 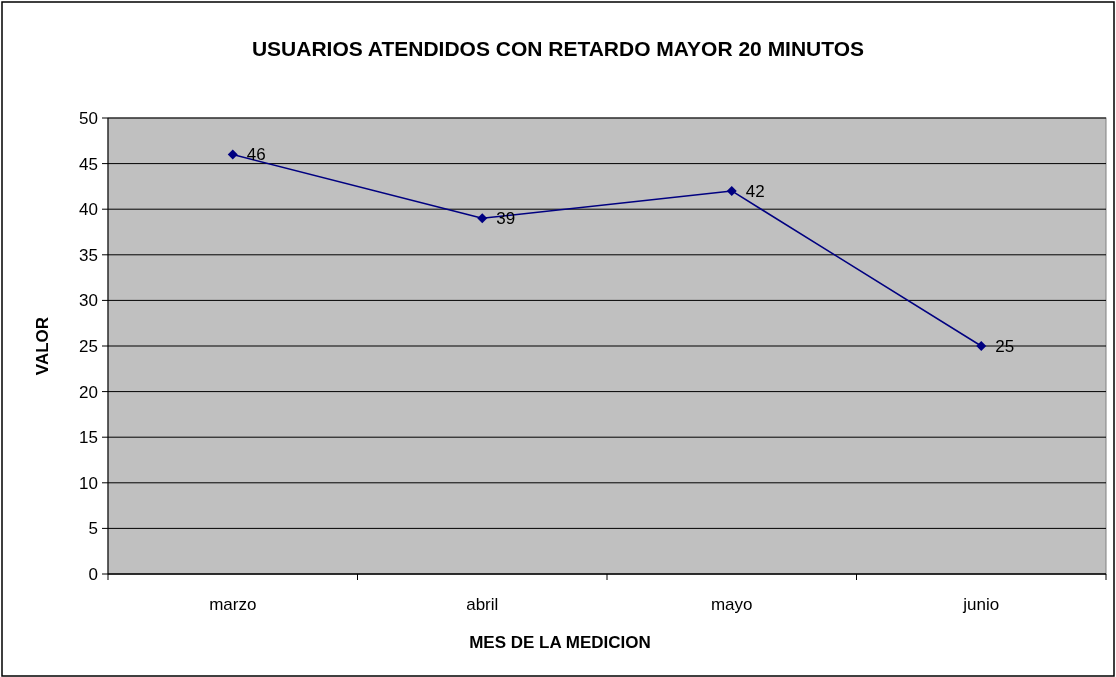 What do you see at coordinates (42, 346) in the screenshot?
I see `y-axis-title: VALOR` at bounding box center [42, 346].